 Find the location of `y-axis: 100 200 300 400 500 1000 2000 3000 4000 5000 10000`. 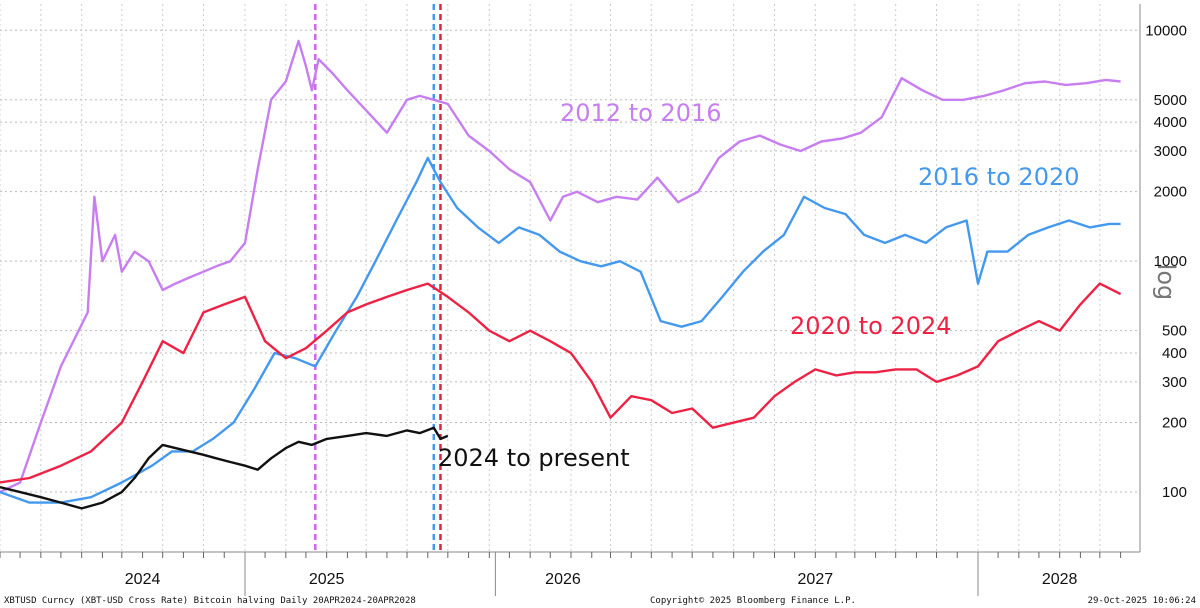

y-axis: 100 200 300 400 500 1000 2000 3000 4000 5000 10000 is located at coordinates (1163, 278).